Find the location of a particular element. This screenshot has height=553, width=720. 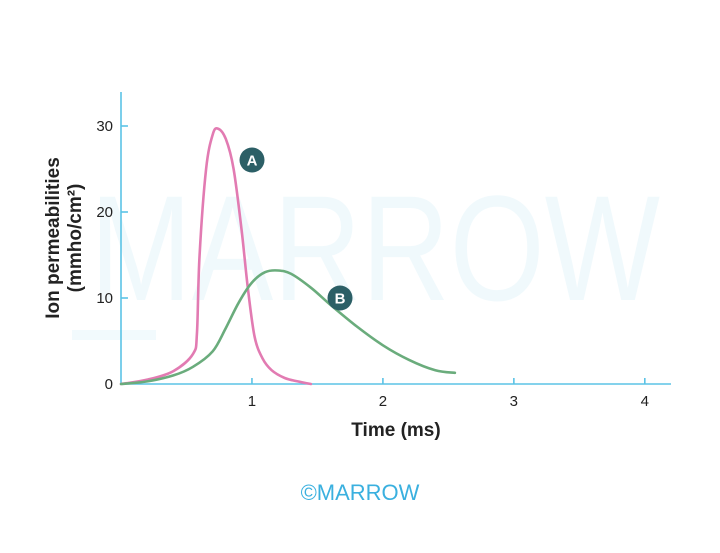

series-line-b is located at coordinates (288, 327).